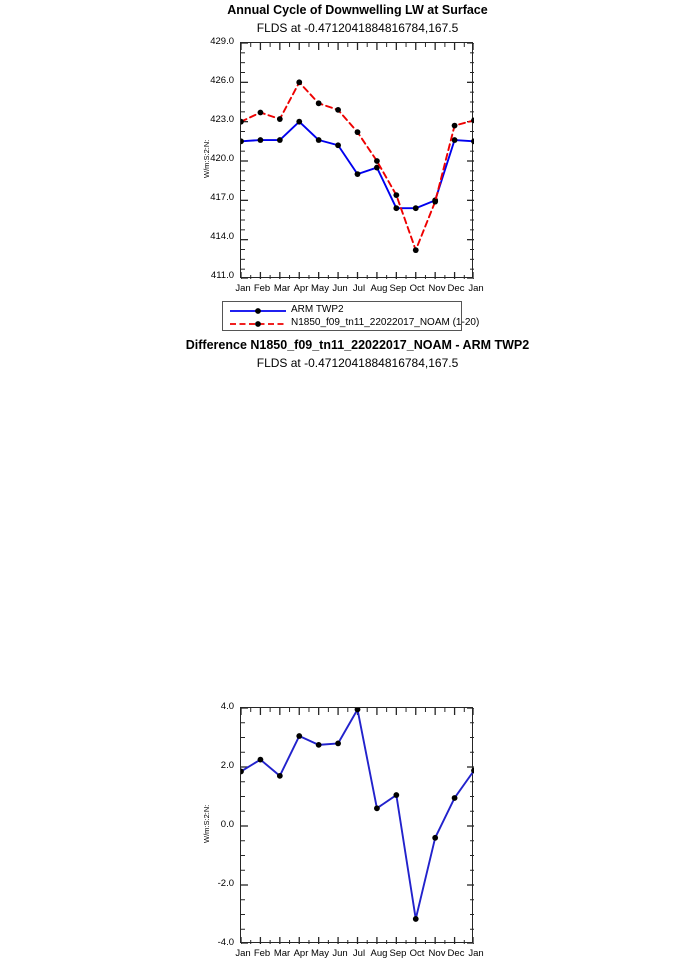 The height and width of the screenshot is (959, 675). Describe the element at coordinates (437, 288) in the screenshot. I see `x-tick-label: Nov` at that location.